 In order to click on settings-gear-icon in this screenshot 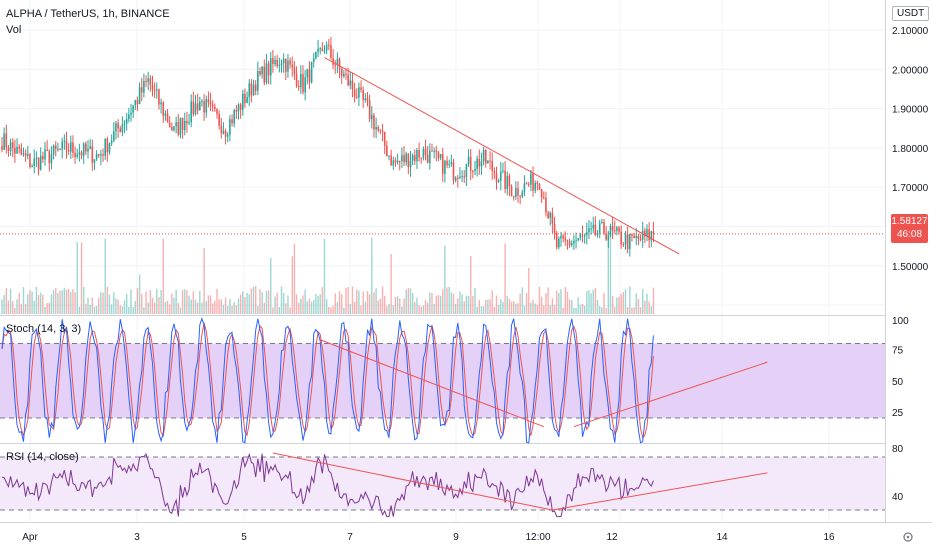, I will do `click(908, 537)`.